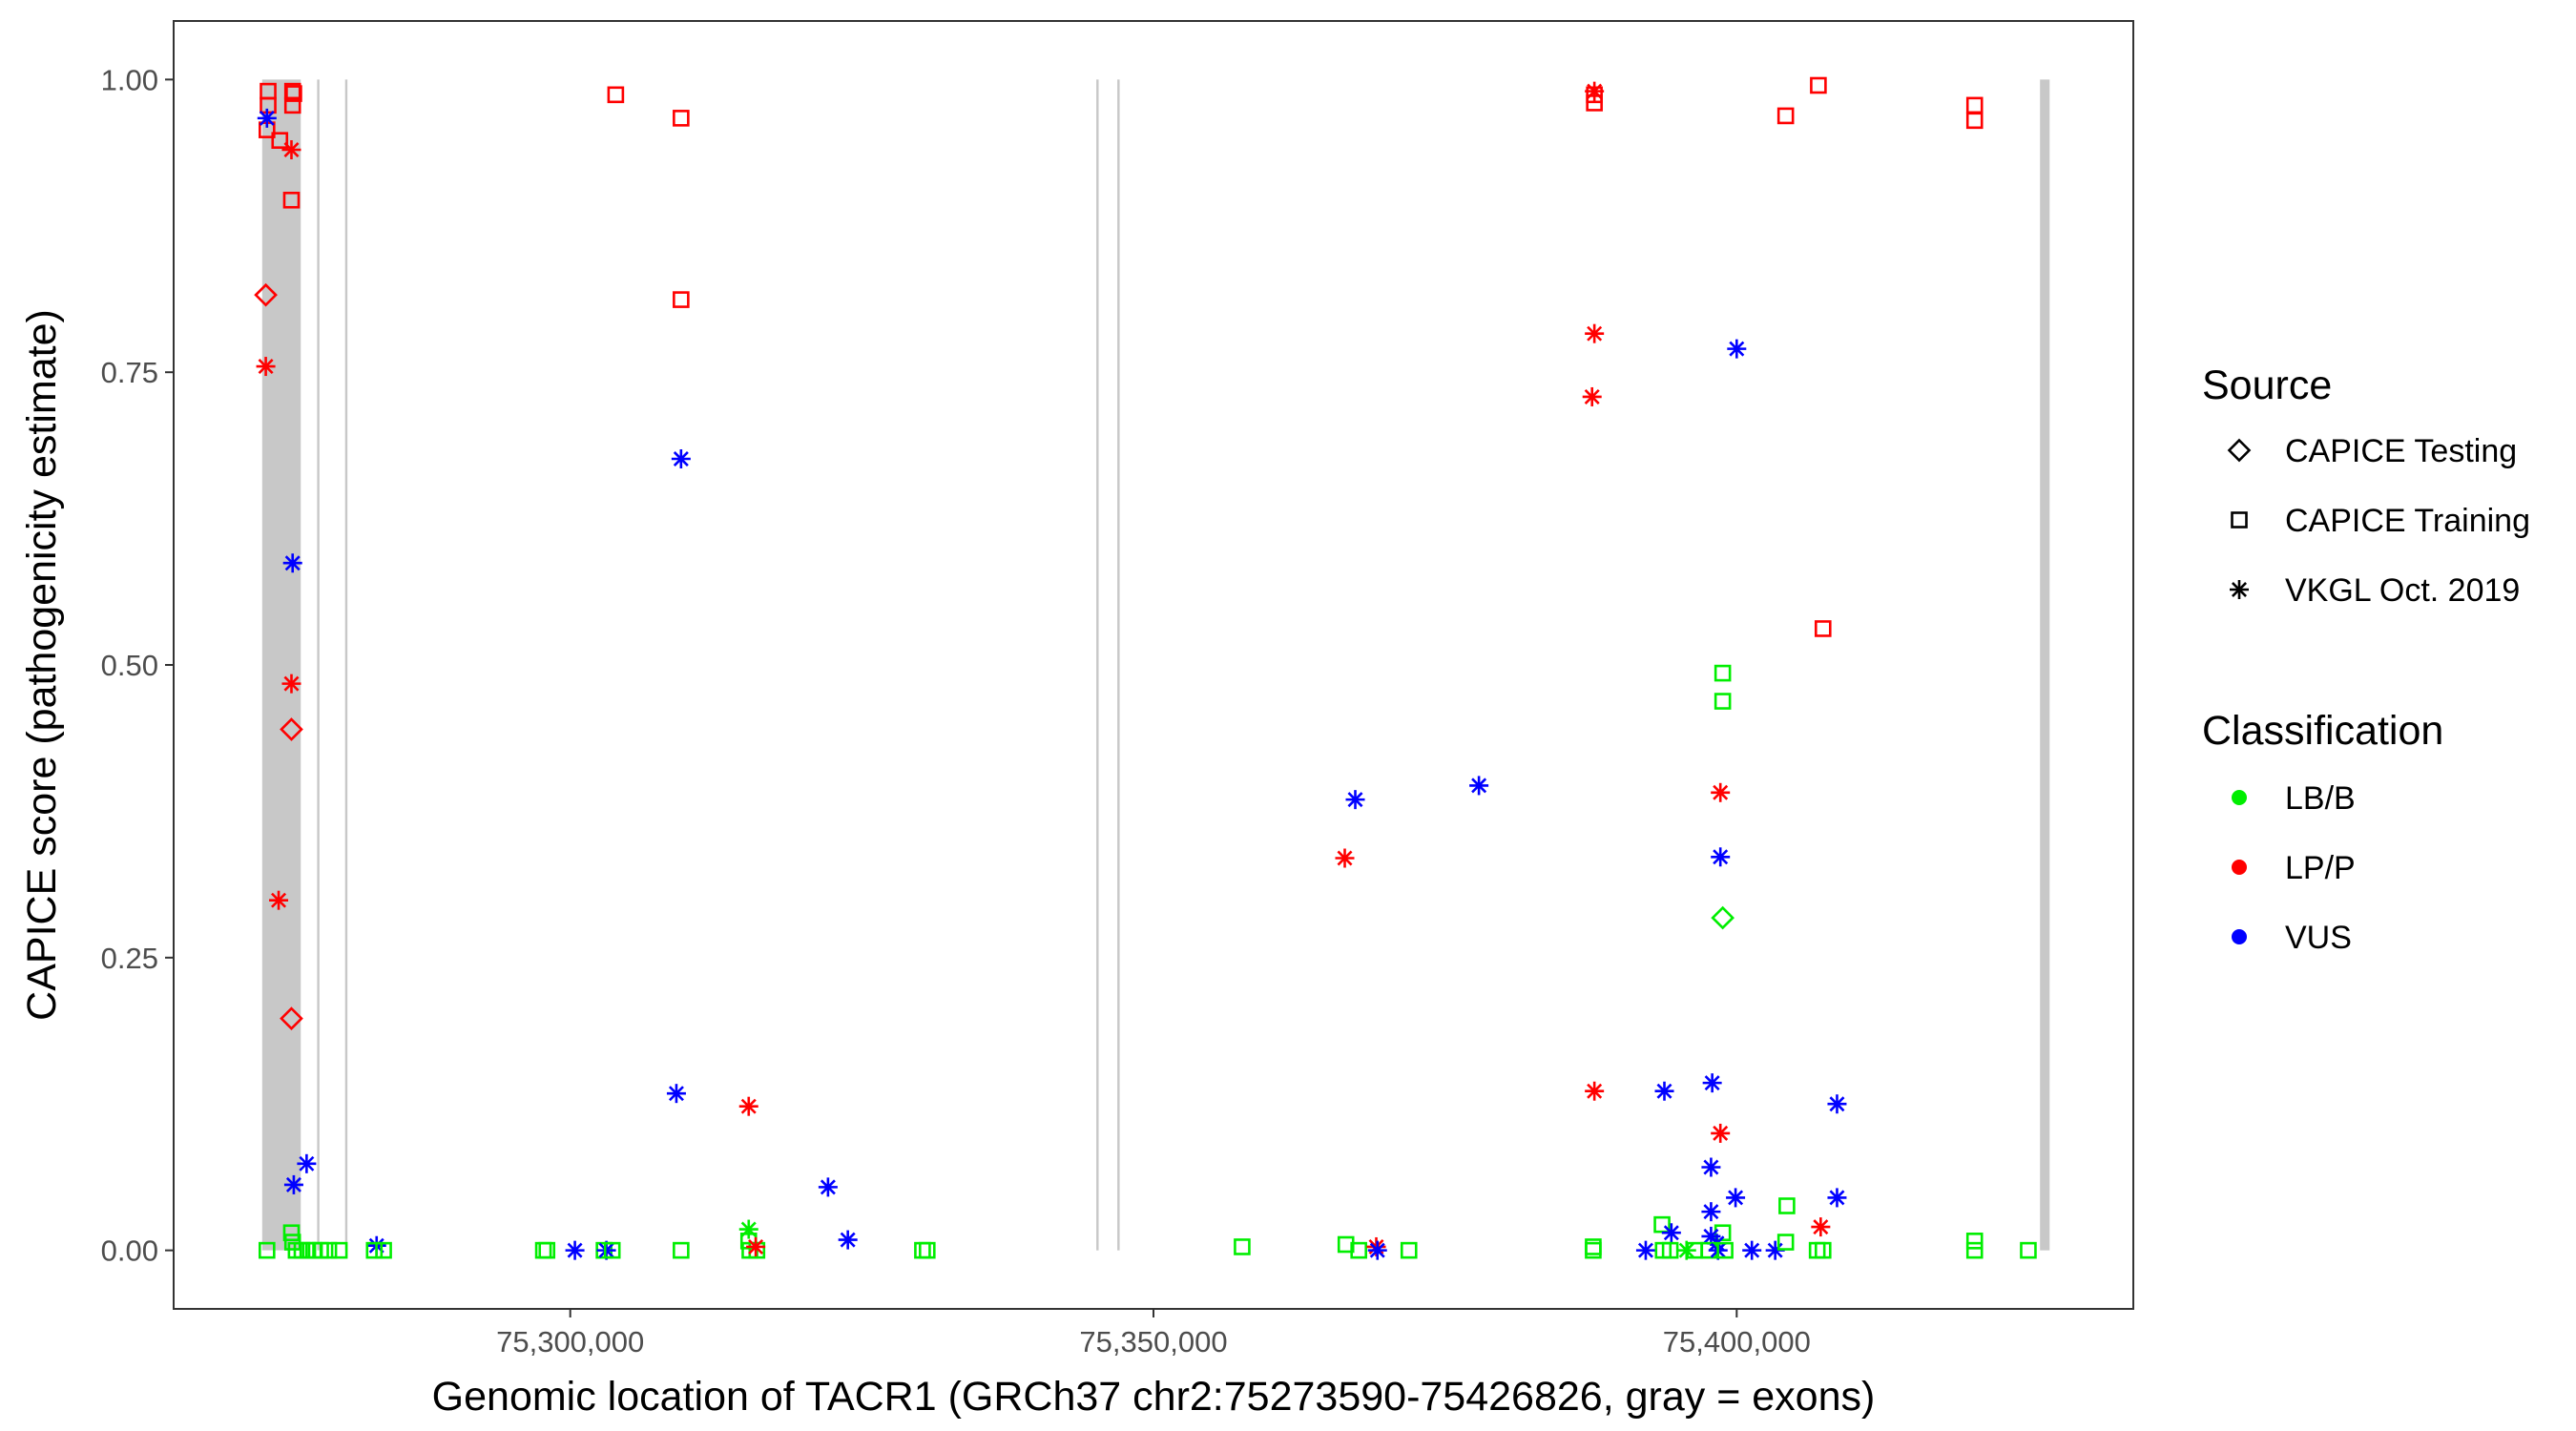 This screenshot has height=1431, width=2576. I want to click on y-tick-label: 0.00, so click(129, 1251).